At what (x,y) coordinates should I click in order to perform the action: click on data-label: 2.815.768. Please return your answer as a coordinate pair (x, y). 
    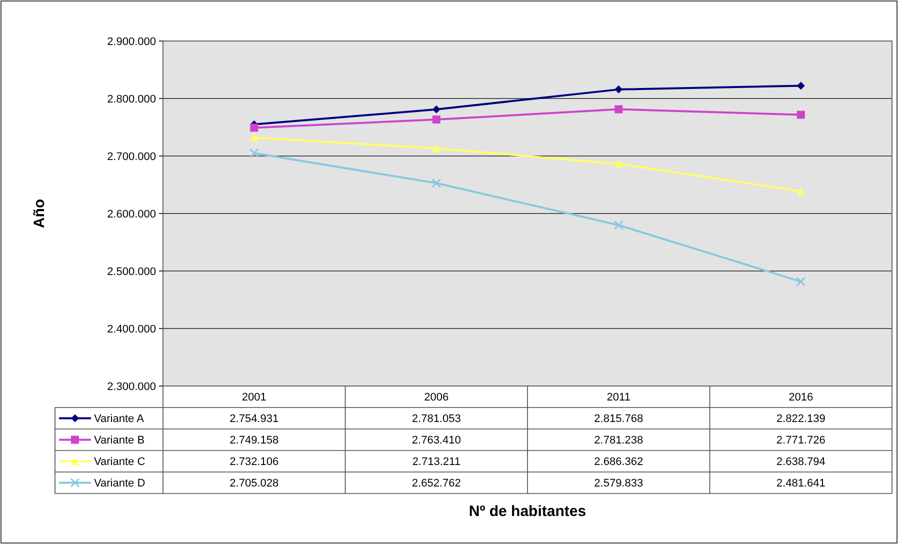
    Looking at the image, I should click on (619, 419).